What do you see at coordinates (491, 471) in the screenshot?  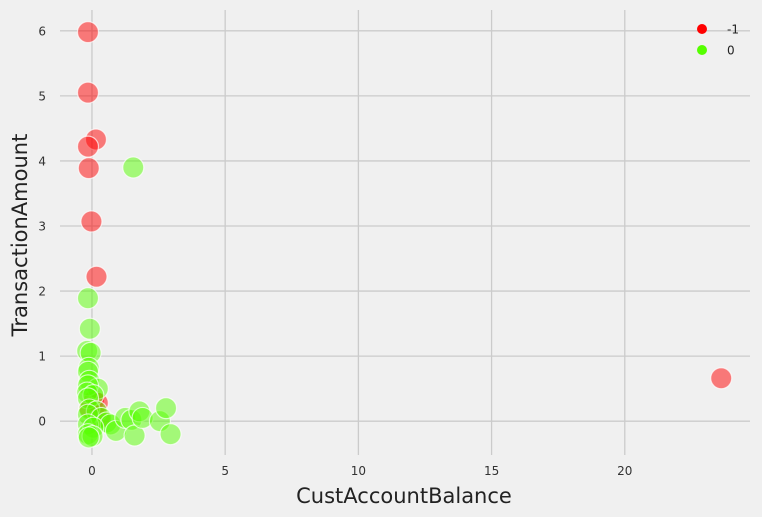 I see `x-tick-label: 15` at bounding box center [491, 471].